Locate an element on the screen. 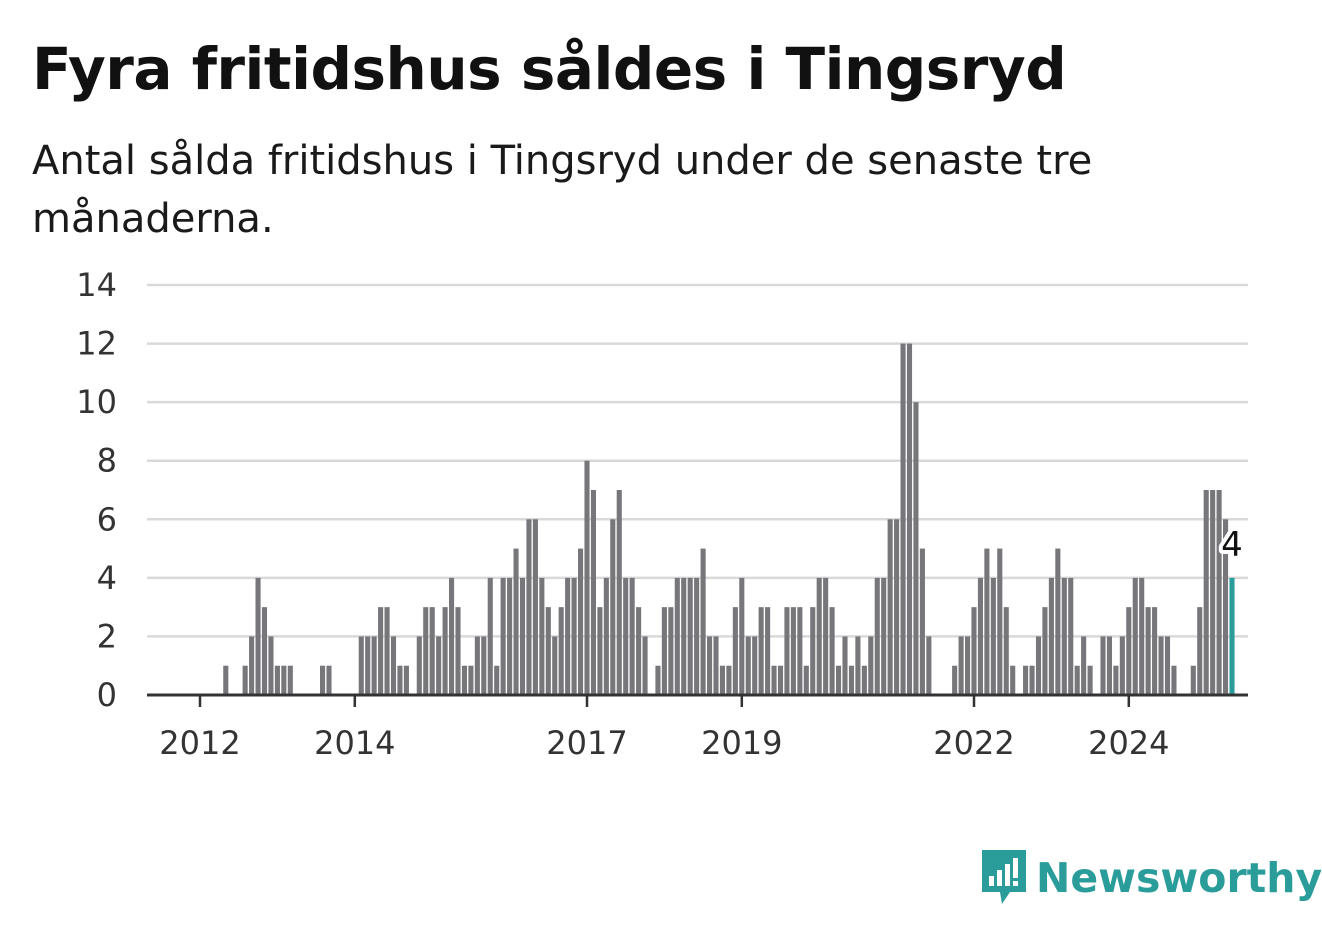  y-tick-label: 0 is located at coordinates (107, 695).